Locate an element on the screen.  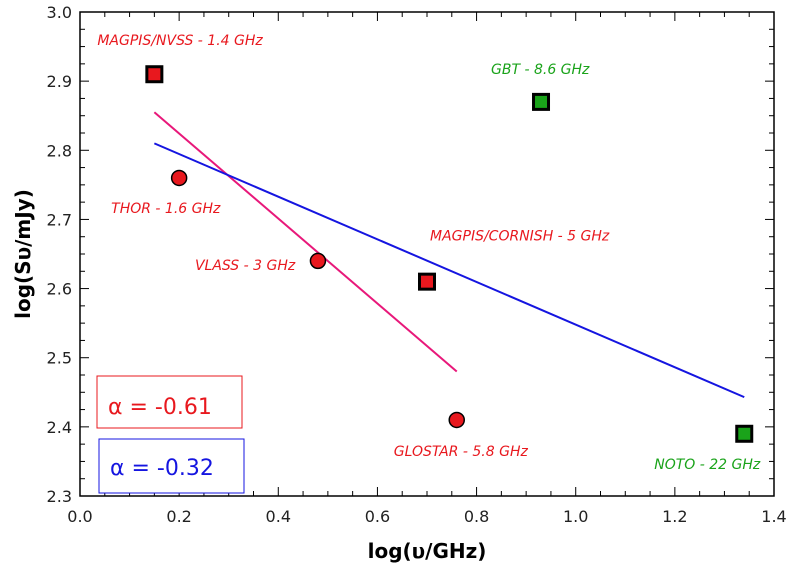
y-tick-label: 2.8 is located at coordinates (59, 150).